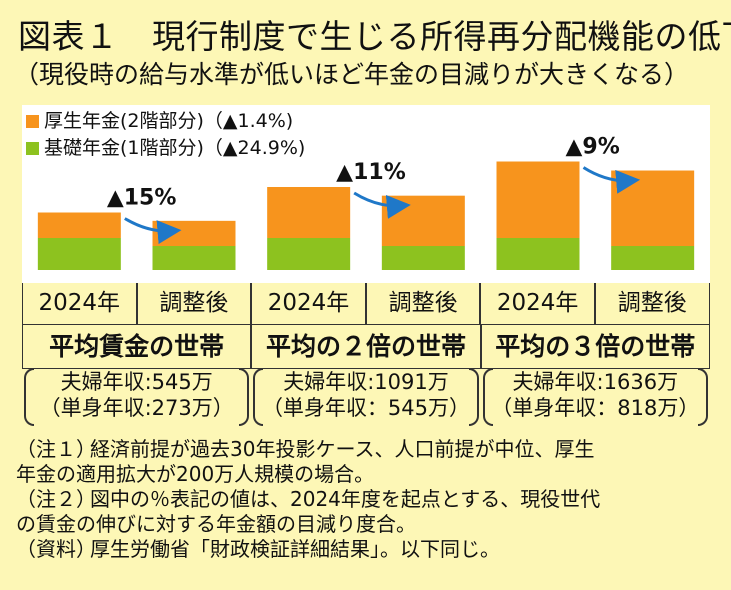 The height and width of the screenshot is (590, 731). What do you see at coordinates (345, 499) in the screenshot?
I see `note-text: 図中の％表記の値は、2024年度を起点とする、現役世代` at bounding box center [345, 499].